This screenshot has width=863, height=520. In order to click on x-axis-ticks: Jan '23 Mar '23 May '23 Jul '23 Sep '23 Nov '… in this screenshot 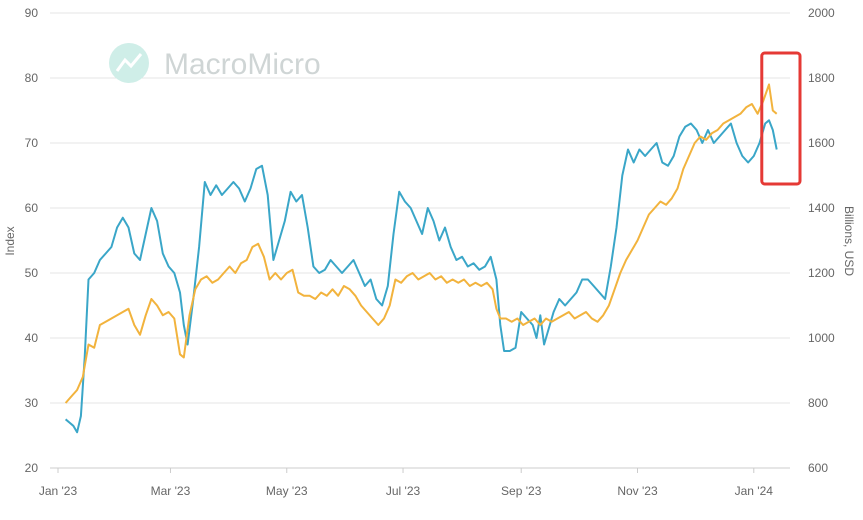, I will do `click(414, 482)`.